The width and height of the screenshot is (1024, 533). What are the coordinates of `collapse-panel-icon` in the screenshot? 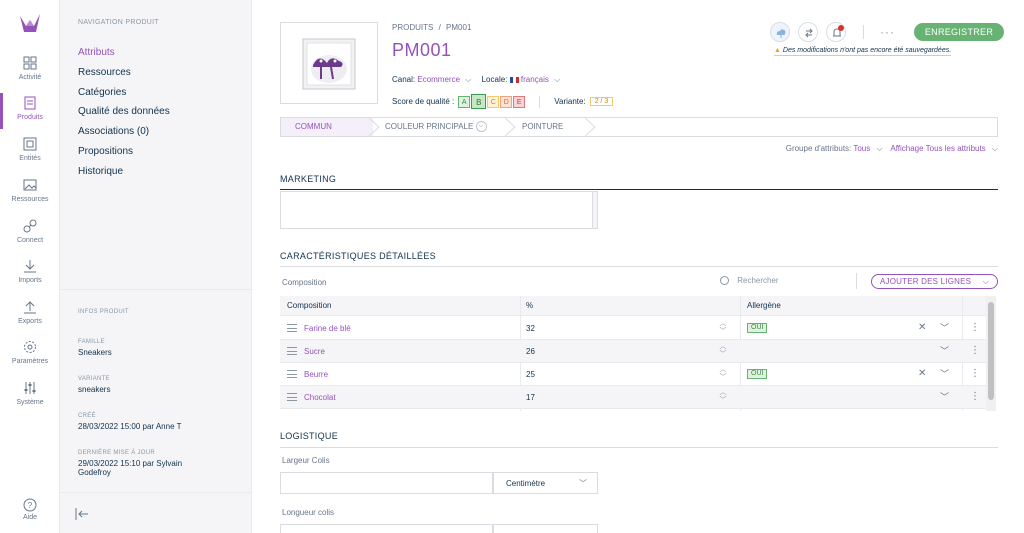 It's located at (82, 514).